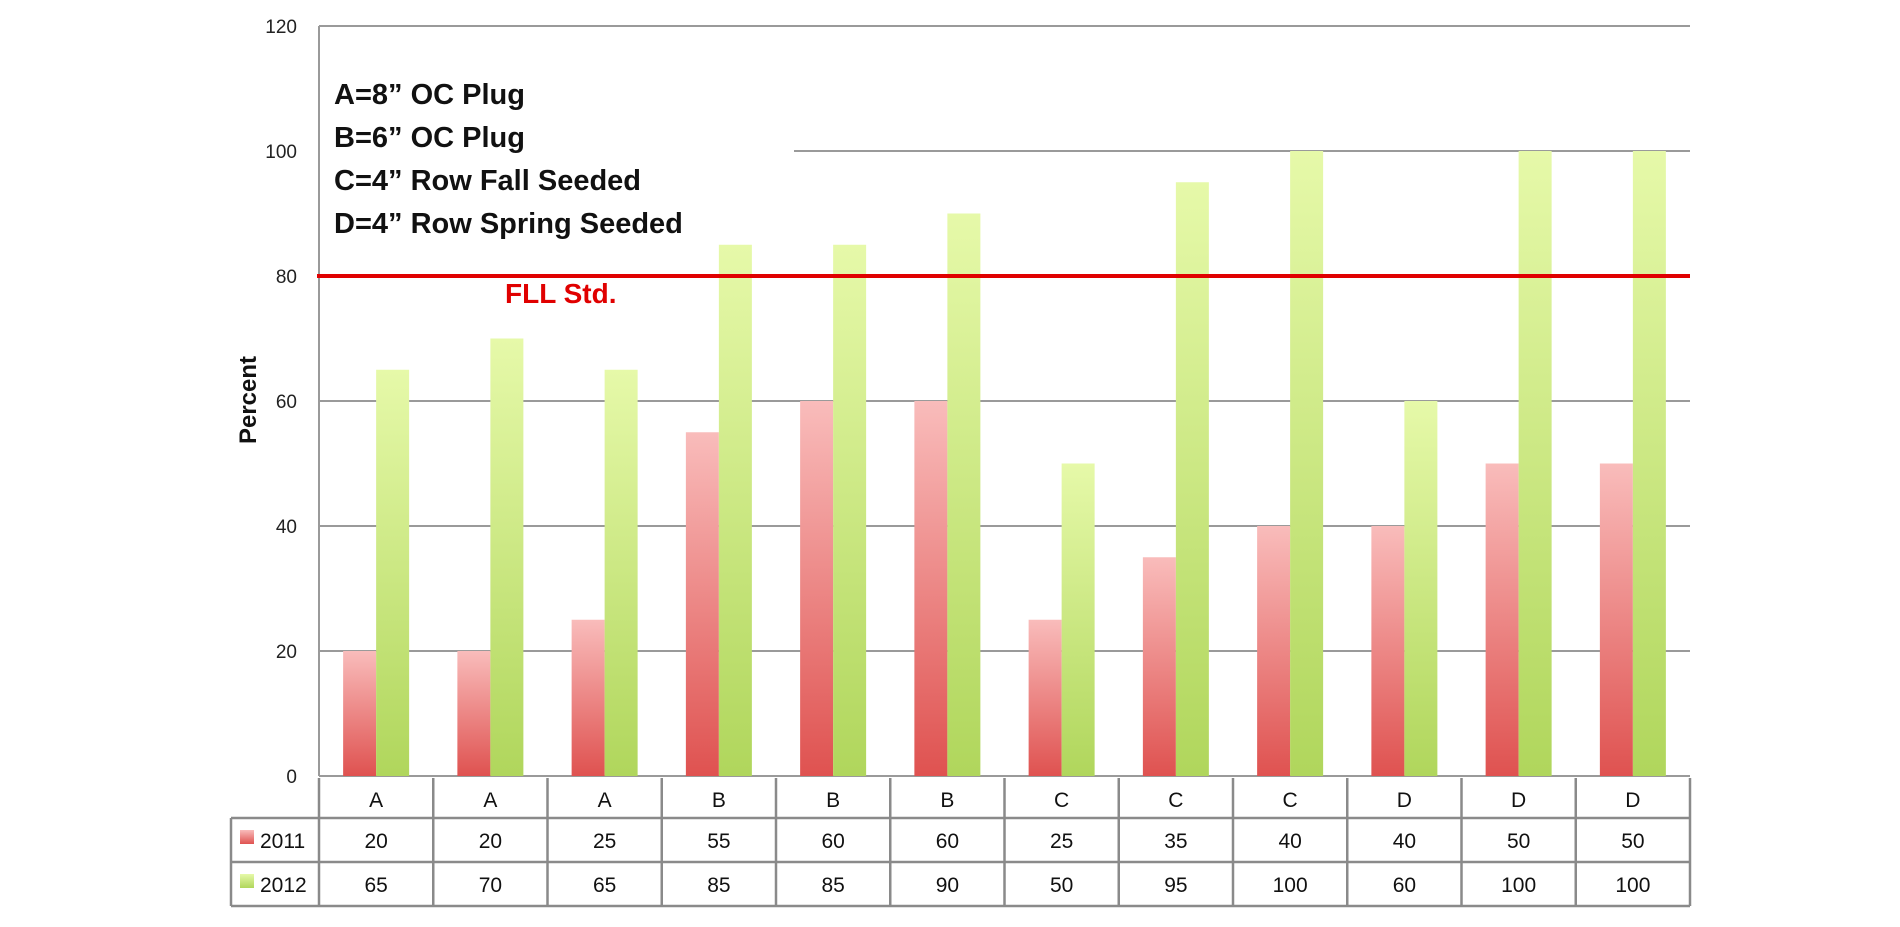  Describe the element at coordinates (487, 181) in the screenshot. I see `annotation-text: C=4” Row Fall Seeded` at that location.